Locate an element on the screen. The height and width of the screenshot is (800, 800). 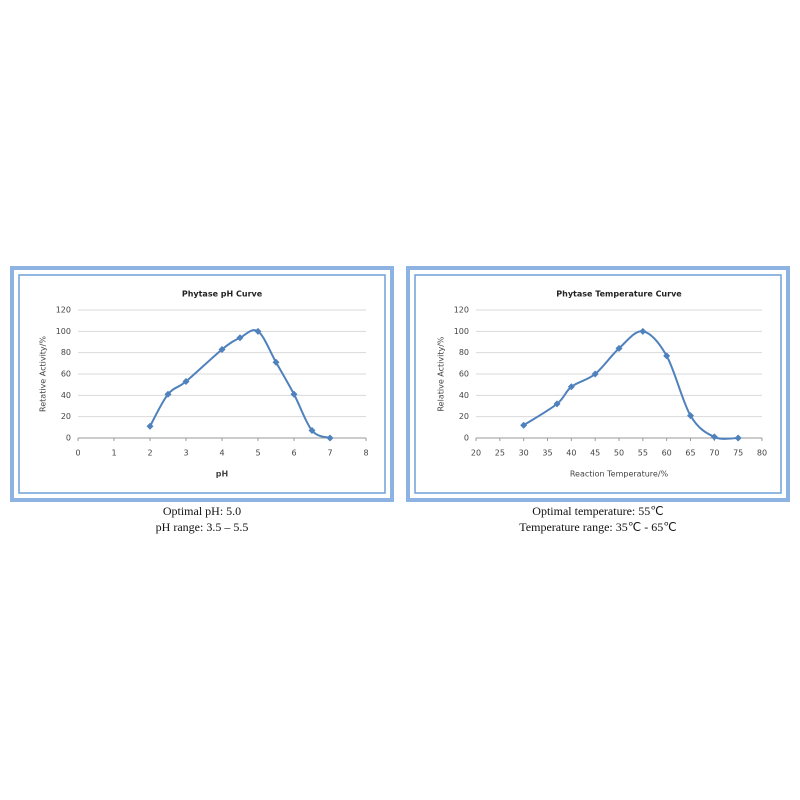
x-tick-label: 1 is located at coordinates (113, 453).